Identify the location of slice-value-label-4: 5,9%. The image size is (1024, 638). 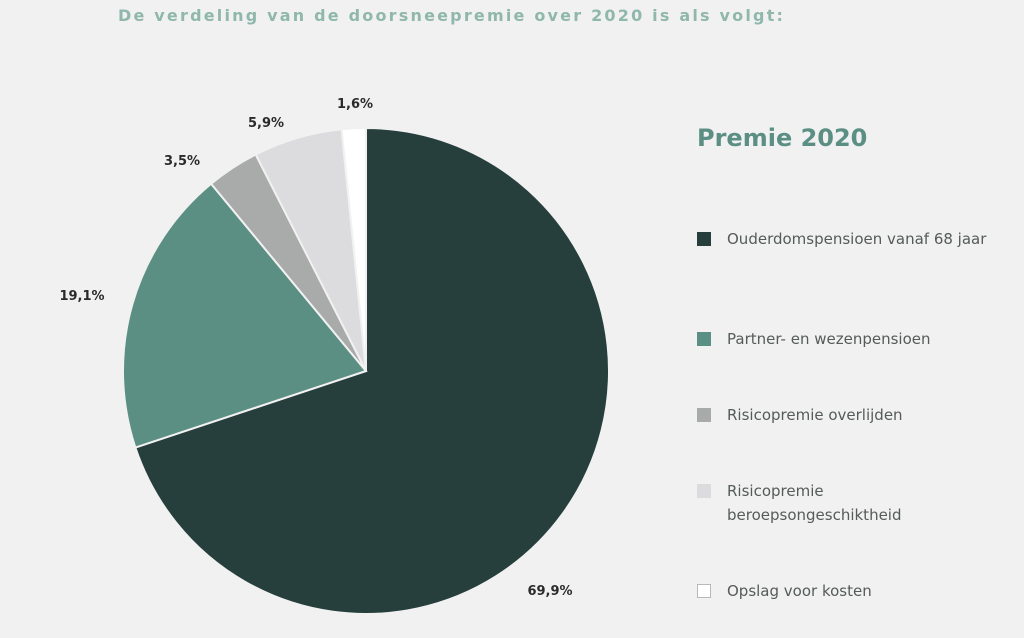
(266, 123).